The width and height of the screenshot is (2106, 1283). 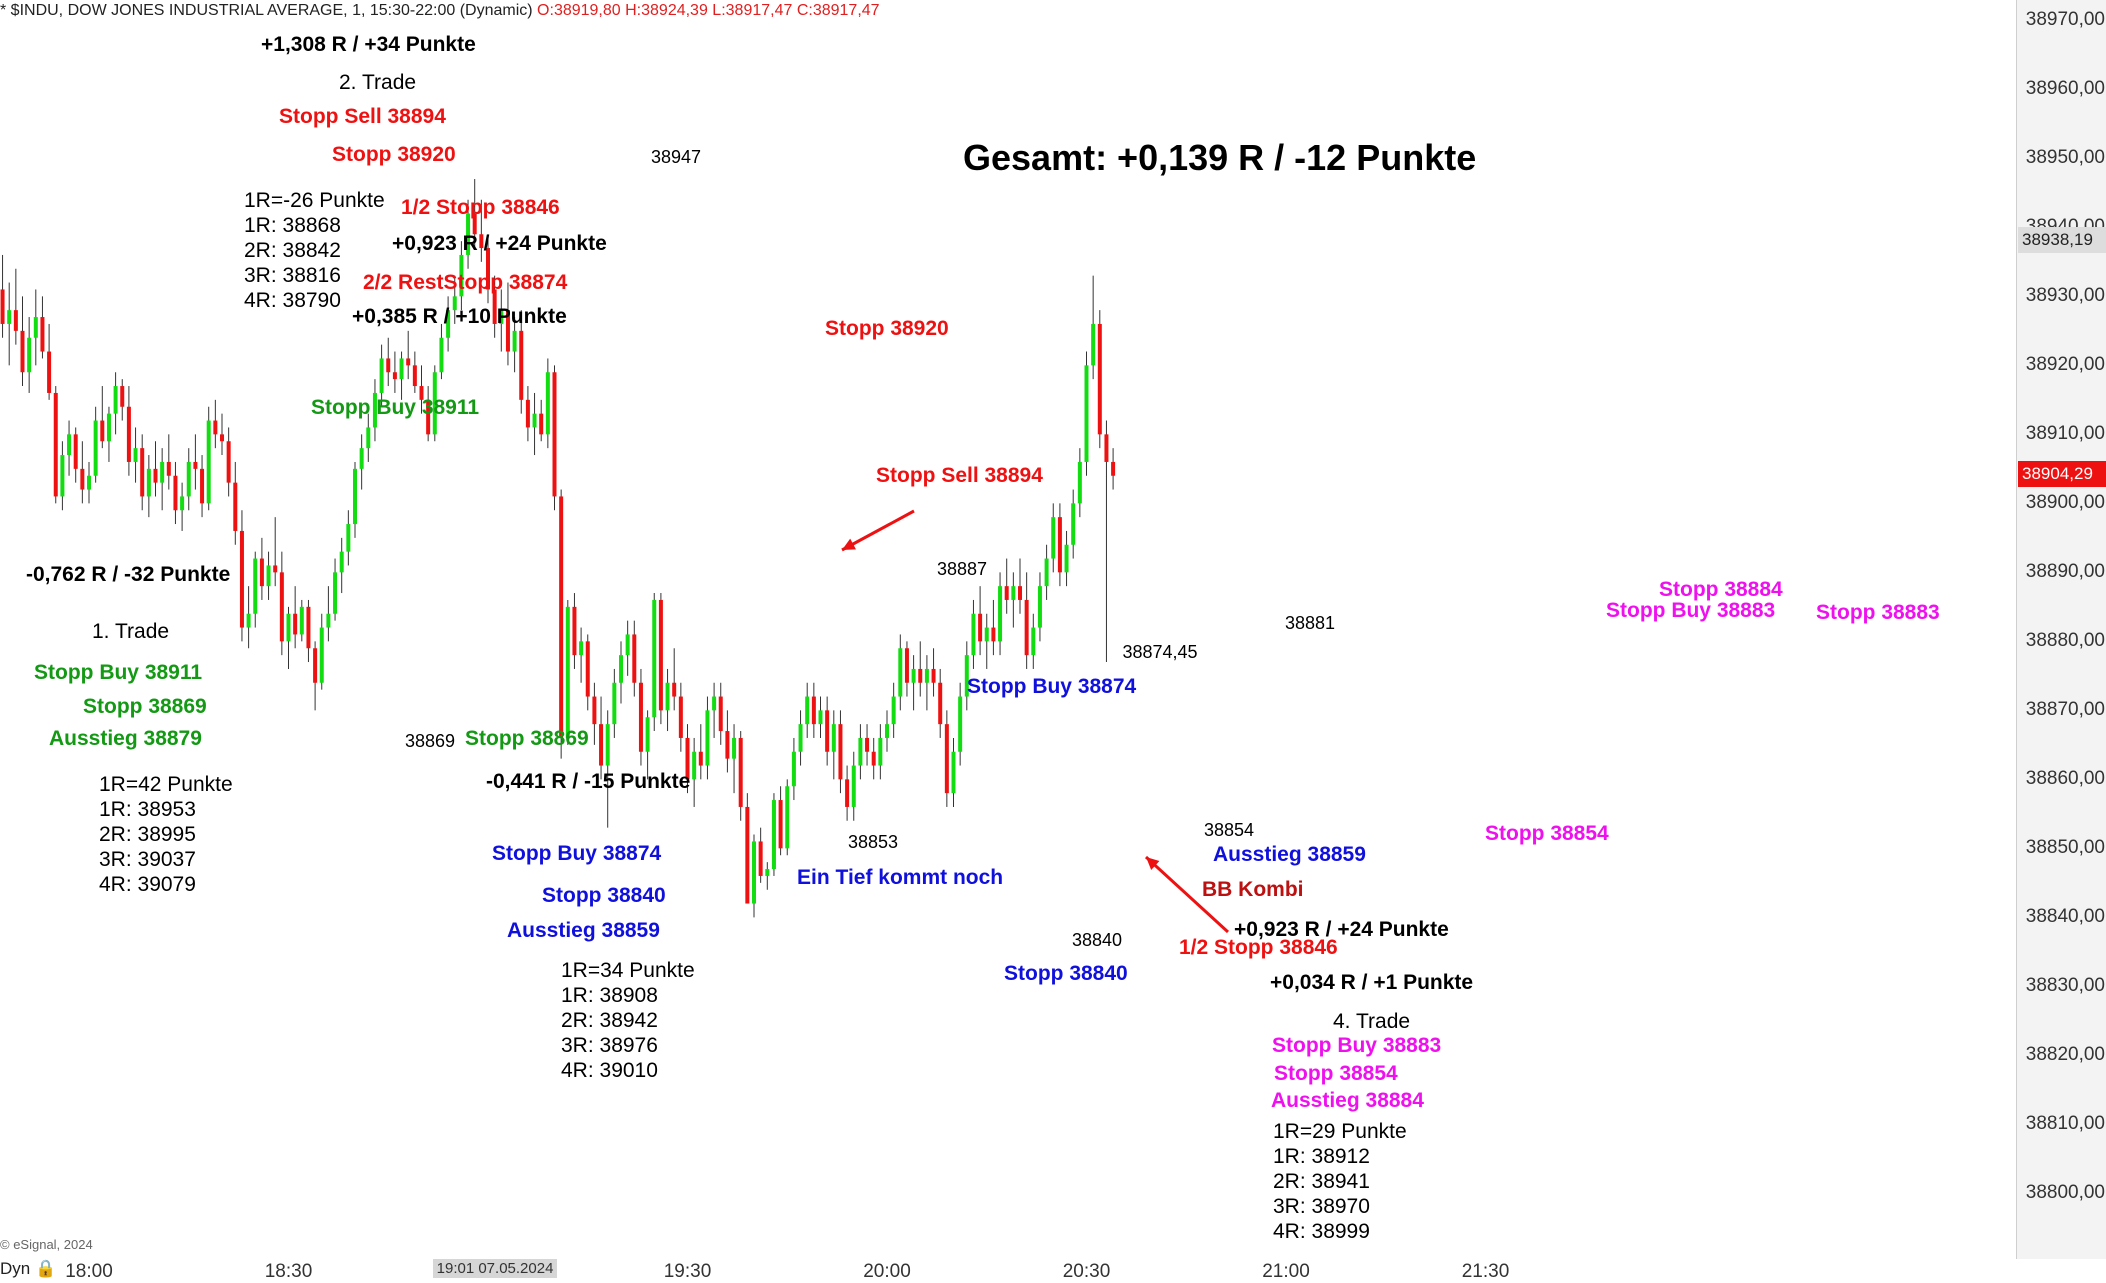 What do you see at coordinates (2065, 641) in the screenshot?
I see `y-tick-label: 38880,00` at bounding box center [2065, 641].